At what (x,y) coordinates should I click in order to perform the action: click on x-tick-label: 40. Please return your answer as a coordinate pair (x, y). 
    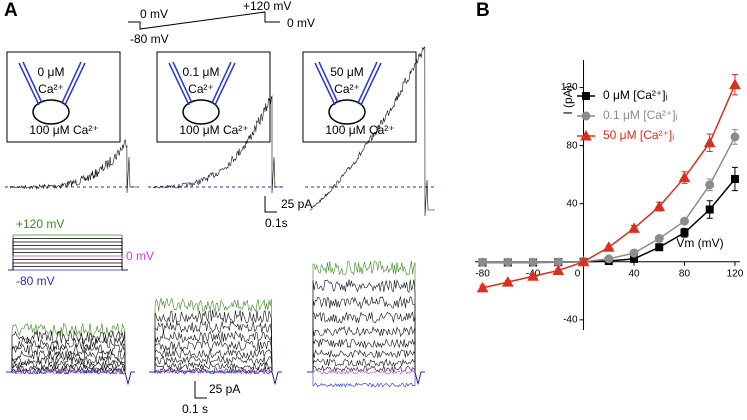
    Looking at the image, I should click on (634, 273).